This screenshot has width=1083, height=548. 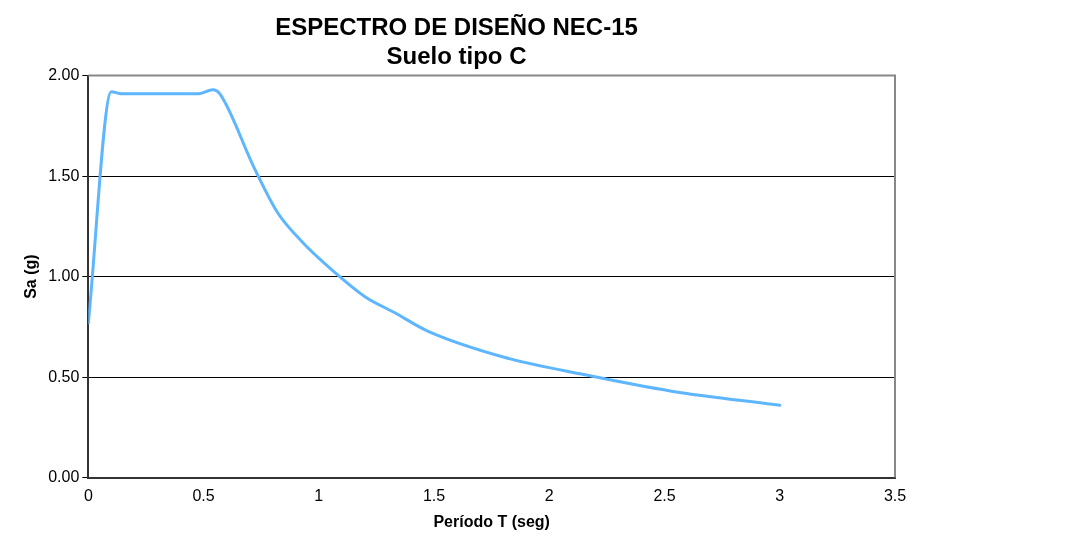 I want to click on x-tick-label: 3, so click(x=780, y=495).